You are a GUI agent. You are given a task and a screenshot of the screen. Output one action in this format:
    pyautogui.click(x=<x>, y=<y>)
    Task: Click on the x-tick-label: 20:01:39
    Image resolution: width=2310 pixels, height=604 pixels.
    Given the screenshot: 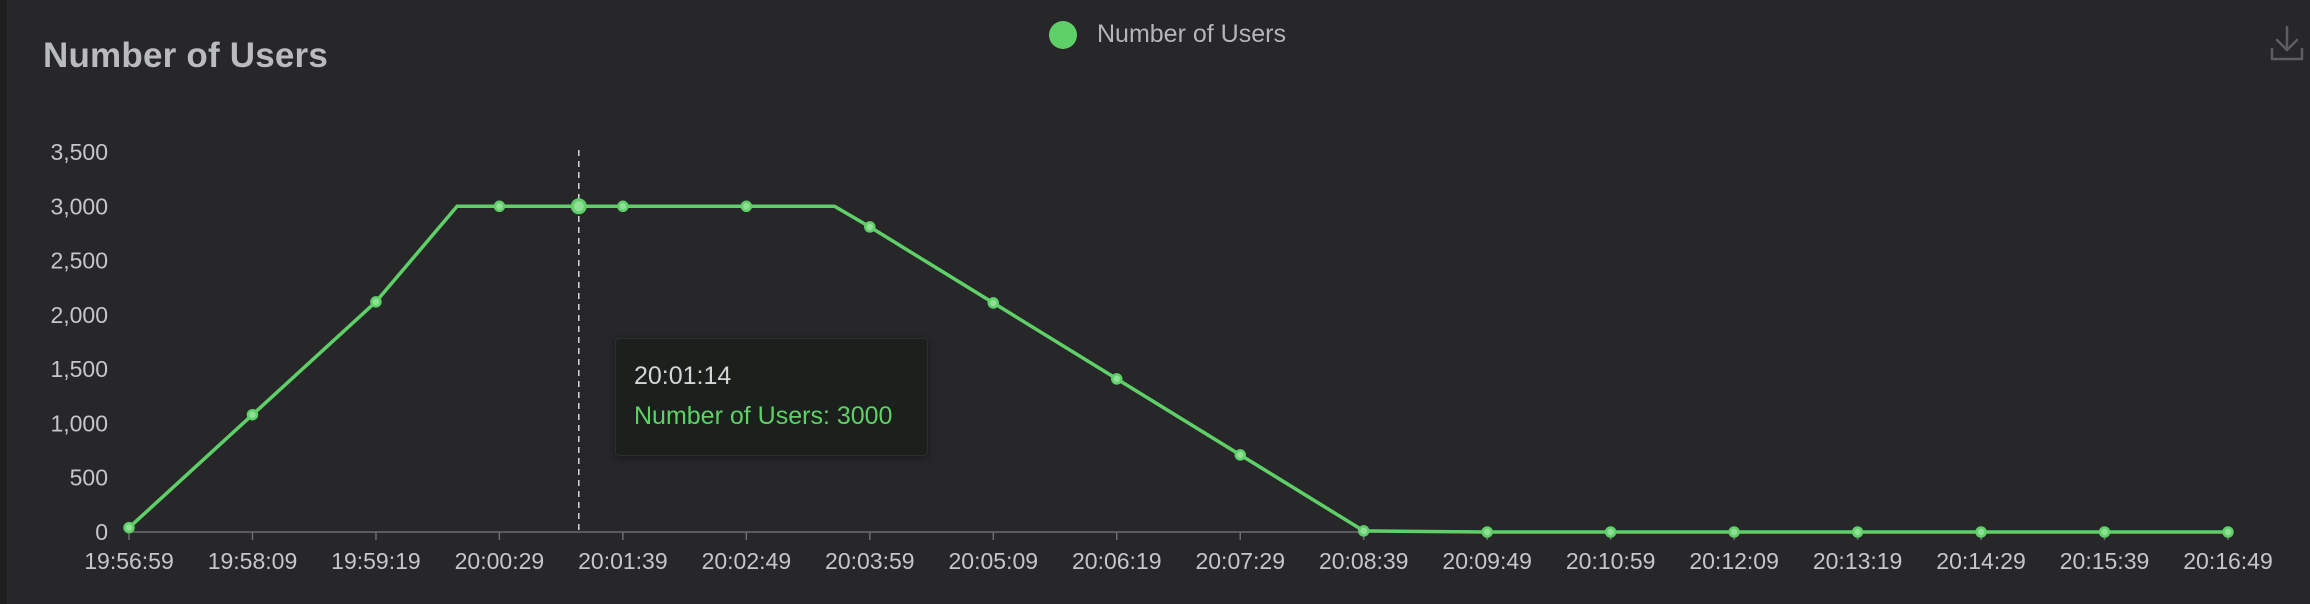 What is the action you would take?
    pyautogui.click(x=623, y=561)
    